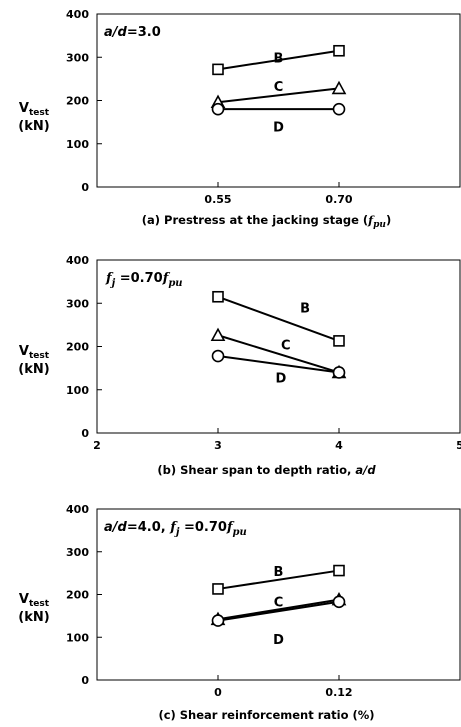 The image size is (461, 727). I want to click on panel-annotation: a/d=4.0, fj =0.70fpu, so click(175, 529).